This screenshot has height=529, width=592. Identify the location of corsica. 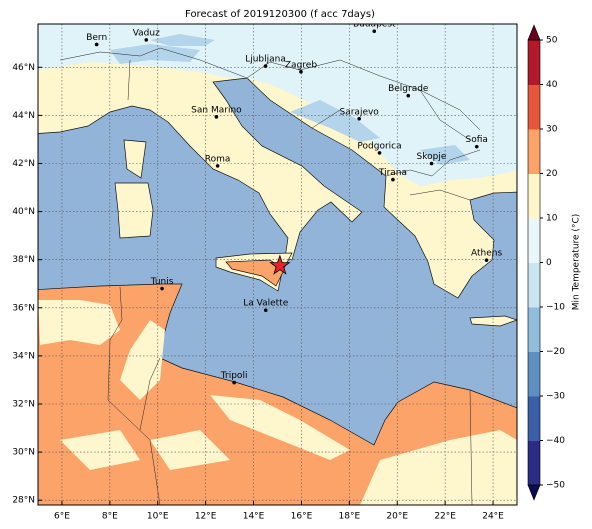
(135, 159).